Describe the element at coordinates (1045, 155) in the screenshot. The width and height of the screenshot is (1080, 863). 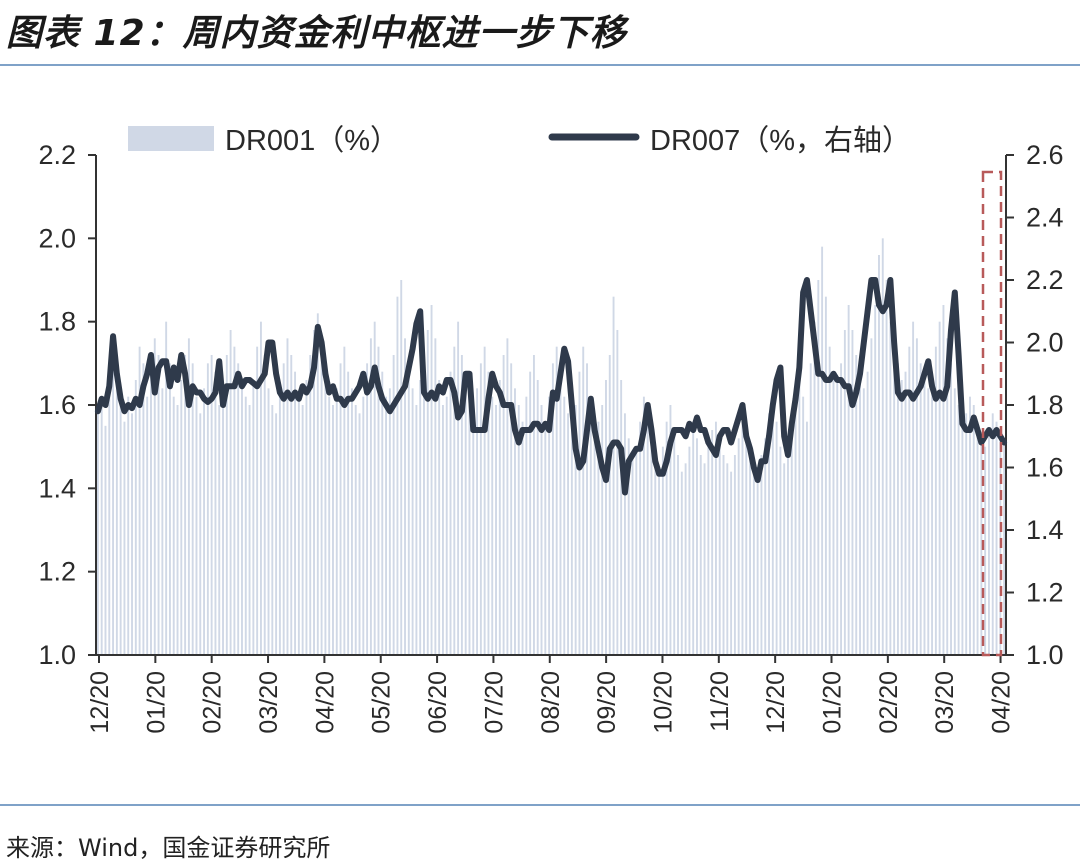
I see `right-tick-label: 2.6` at that location.